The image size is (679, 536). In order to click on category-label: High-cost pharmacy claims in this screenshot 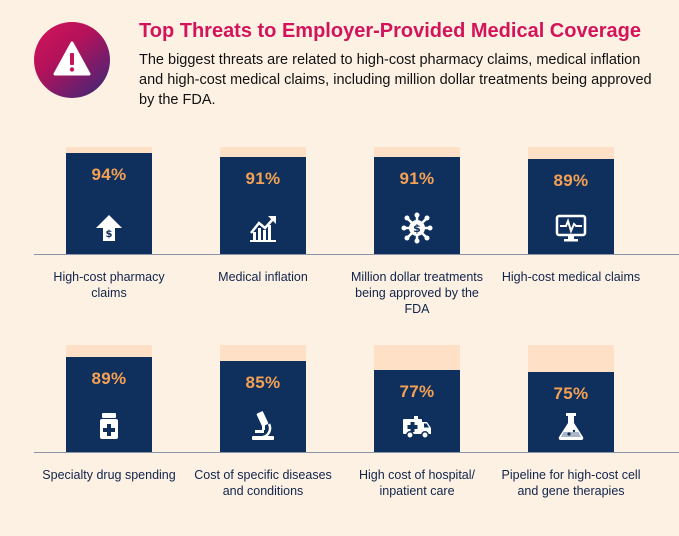, I will do `click(109, 285)`.